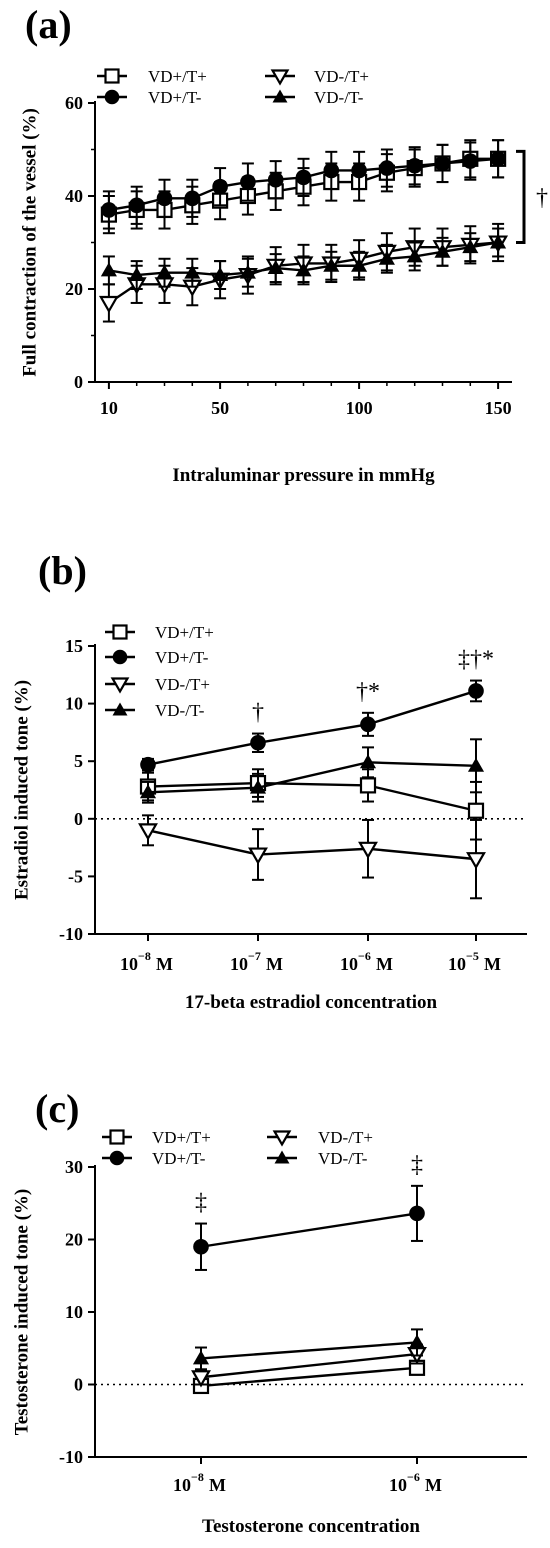 Image resolution: width=550 pixels, height=1548 pixels. Describe the element at coordinates (521, 196) in the screenshot. I see `significance-bracket` at that location.